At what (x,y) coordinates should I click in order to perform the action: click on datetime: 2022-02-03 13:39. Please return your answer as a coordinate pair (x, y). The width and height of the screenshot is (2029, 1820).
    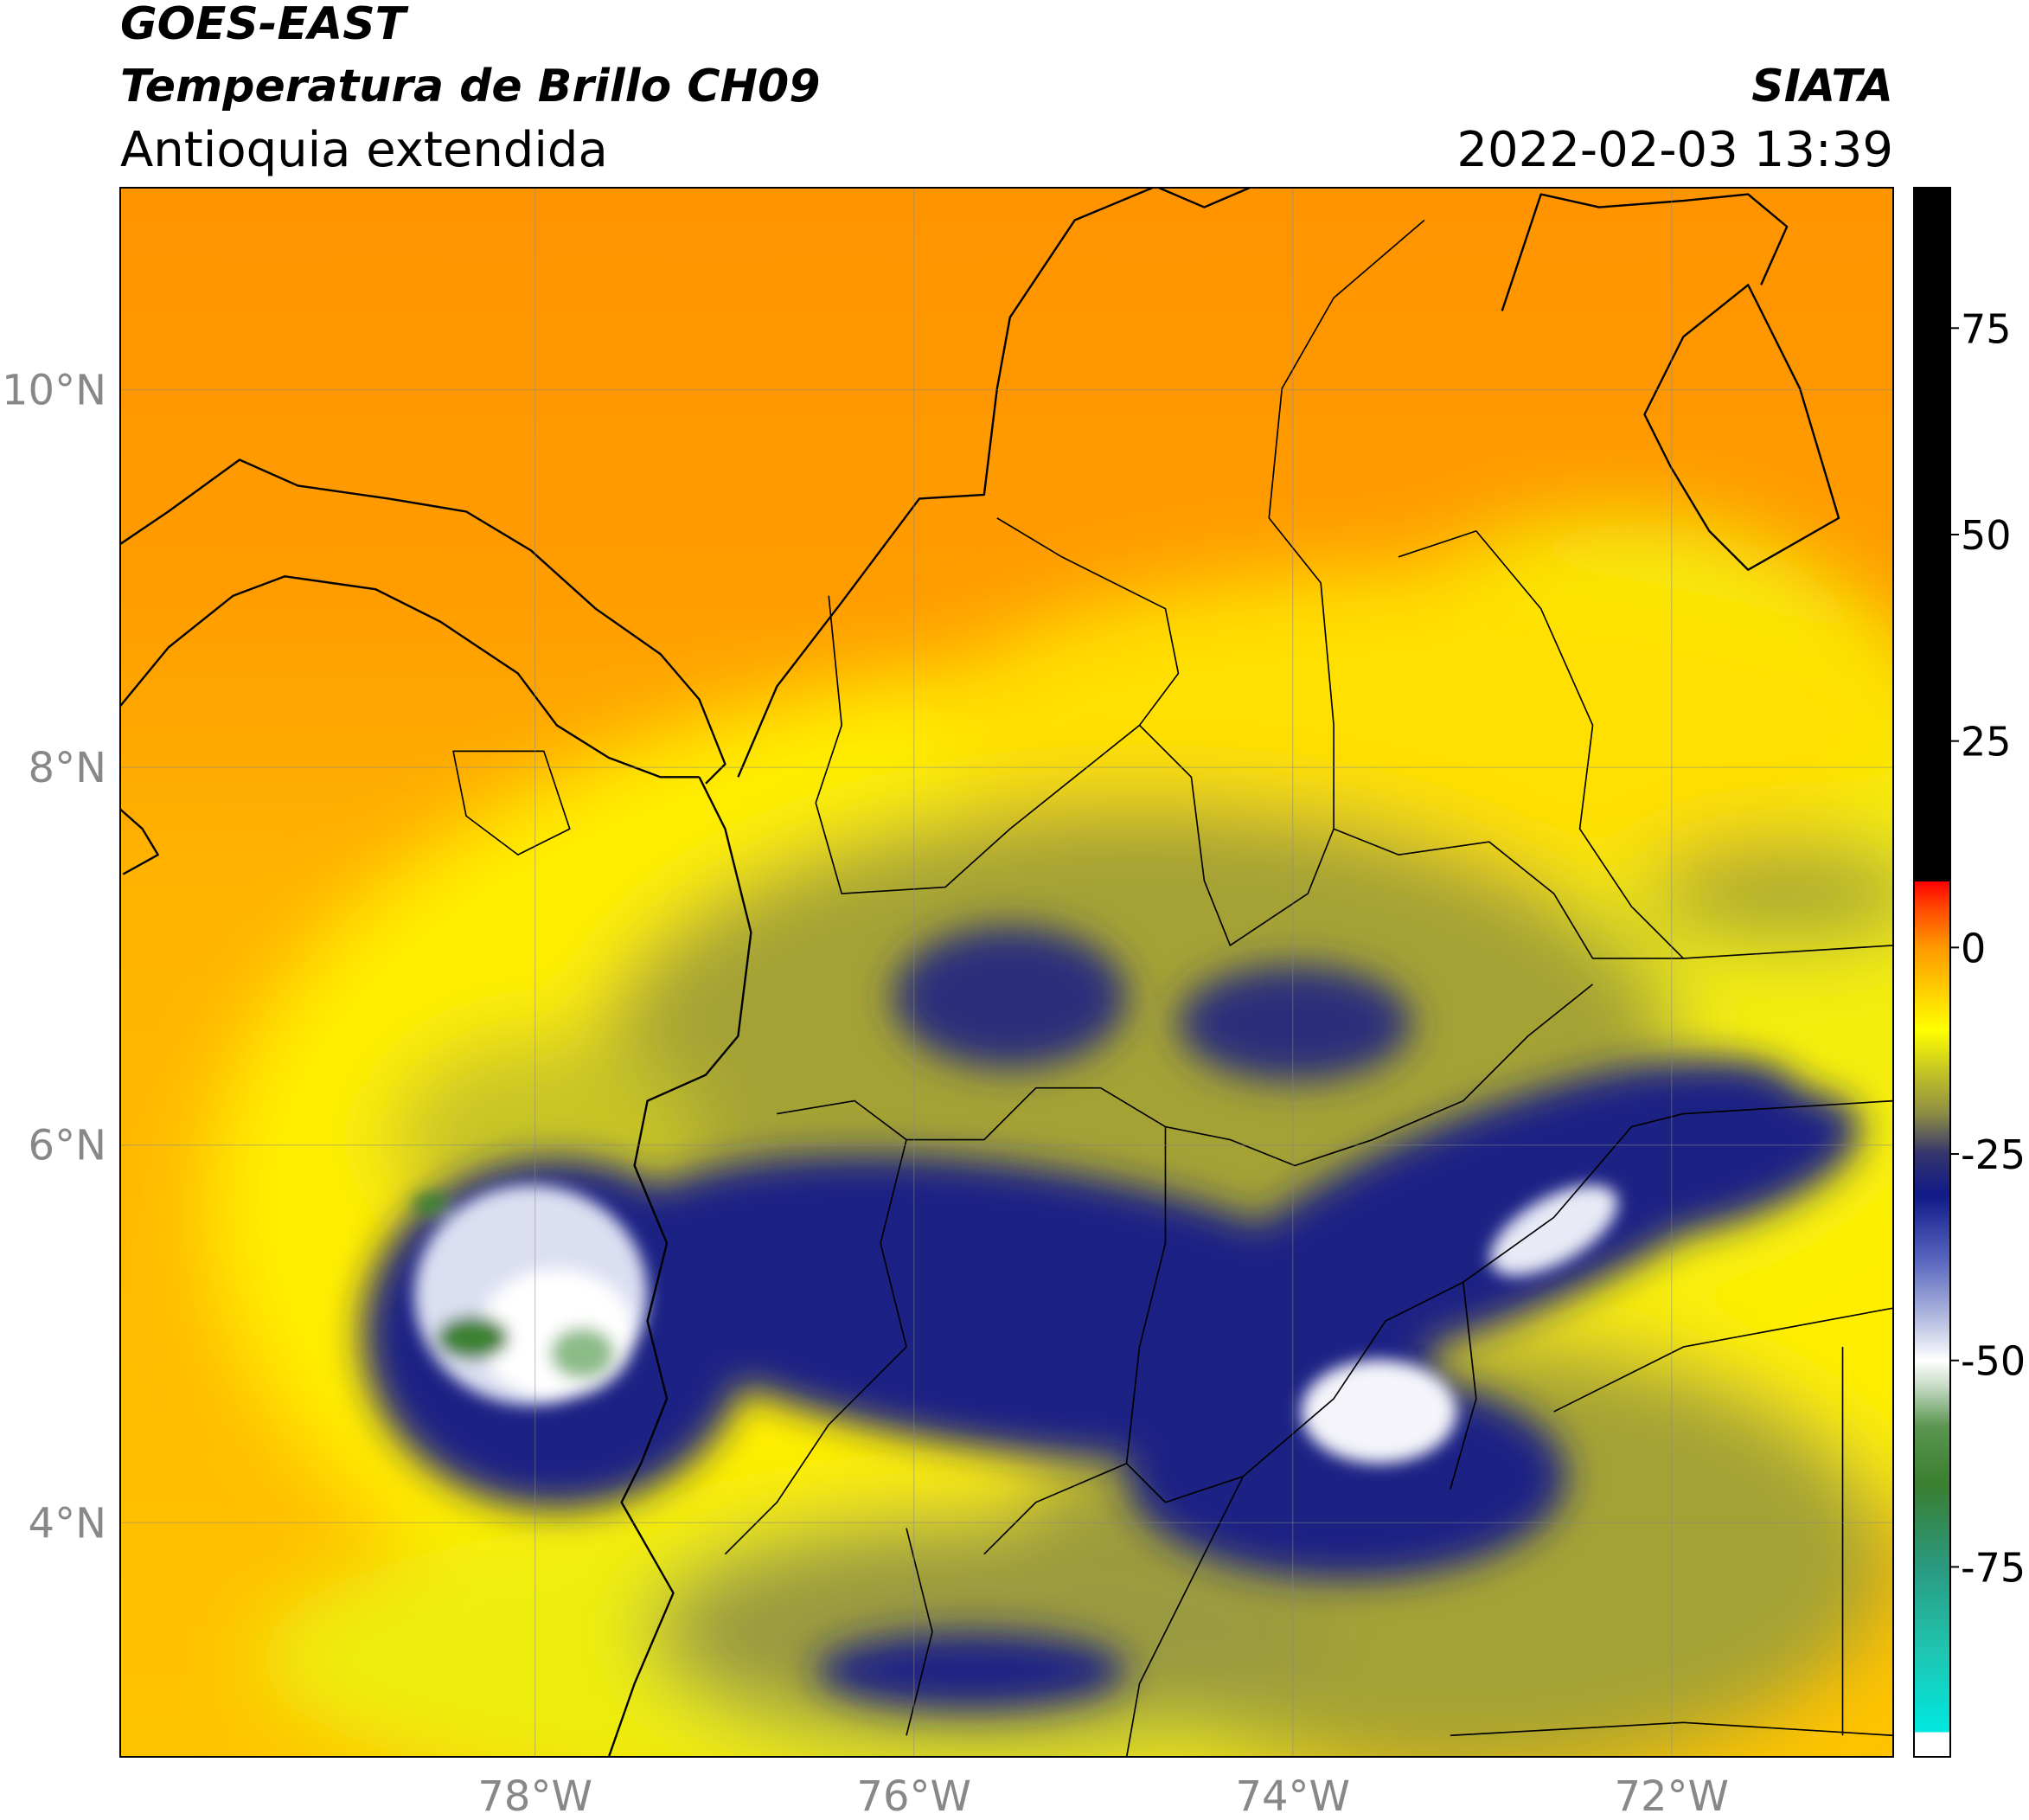
    Looking at the image, I should click on (1674, 150).